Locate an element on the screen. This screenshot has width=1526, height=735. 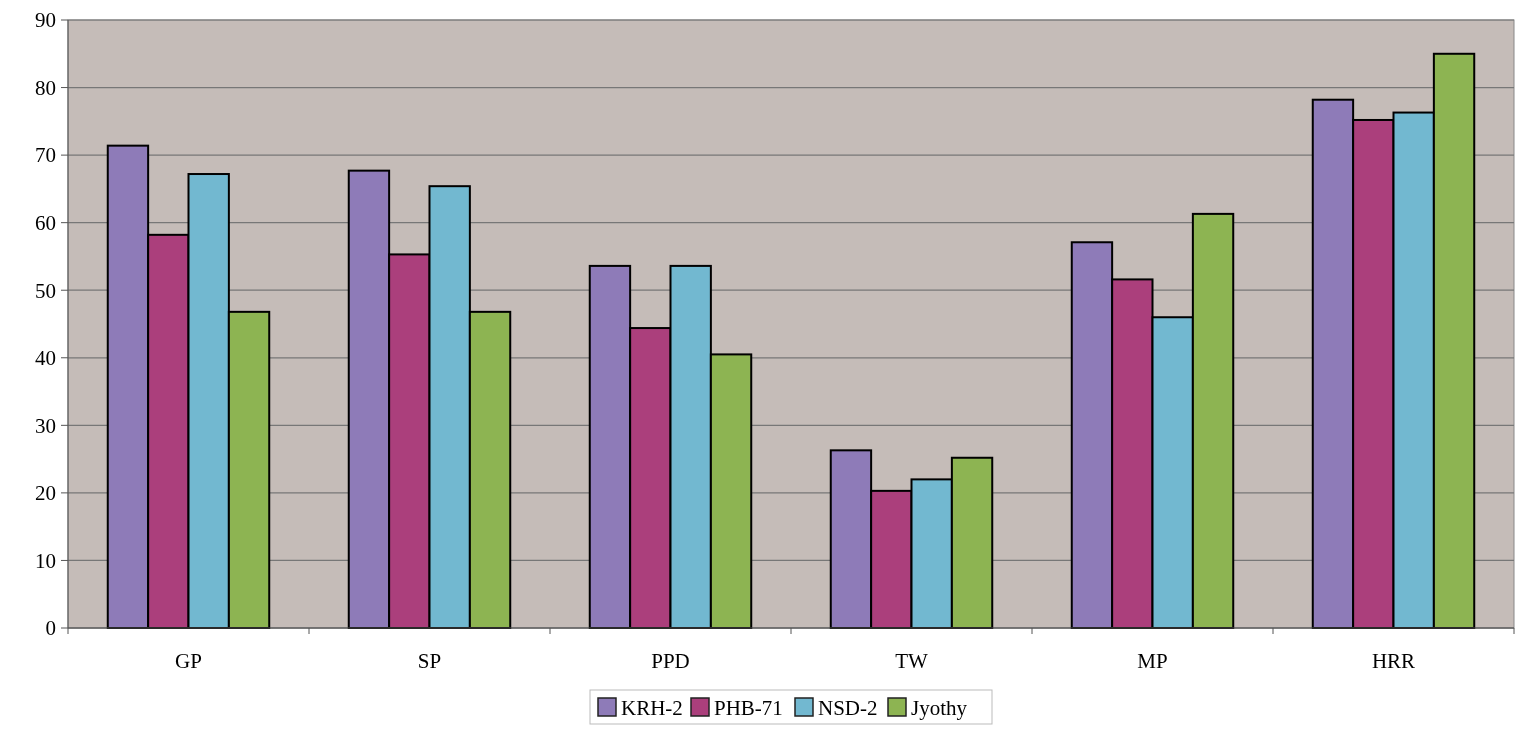
y-tick-label: 70 is located at coordinates (45, 155).